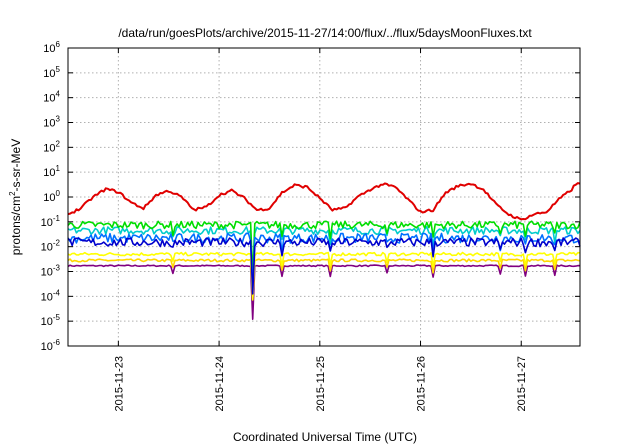  Describe the element at coordinates (51, 196) in the screenshot. I see `y-tick-label: 10⁰` at that location.